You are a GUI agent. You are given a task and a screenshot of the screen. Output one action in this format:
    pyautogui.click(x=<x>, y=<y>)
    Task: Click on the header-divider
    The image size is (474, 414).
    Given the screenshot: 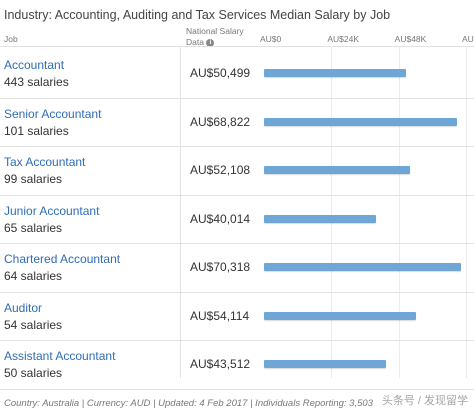 What is the action you would take?
    pyautogui.click(x=237, y=46)
    